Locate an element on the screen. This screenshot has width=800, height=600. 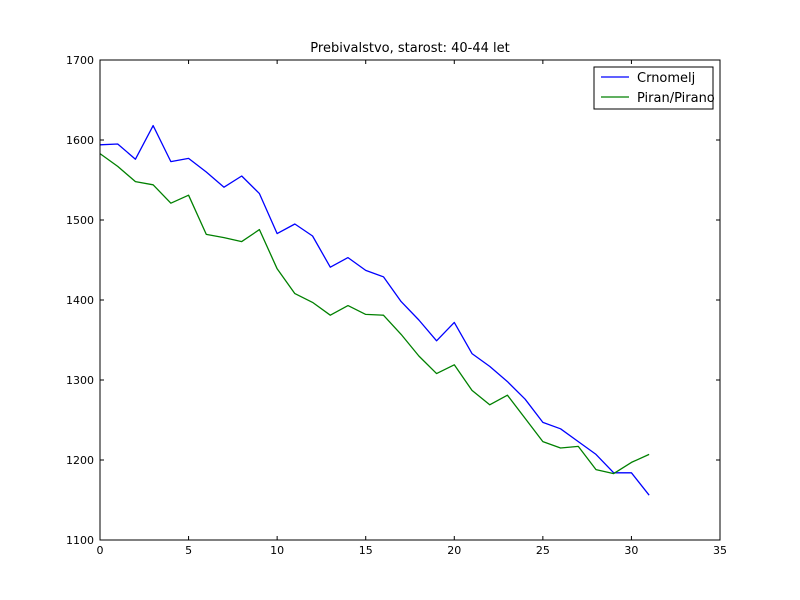
y-tick-label: 1400 is located at coordinates (80, 300).